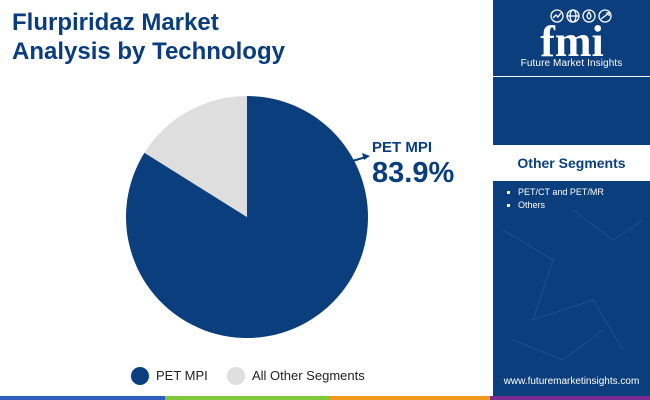  I want to click on sidebar-texture, so click(573, 285).